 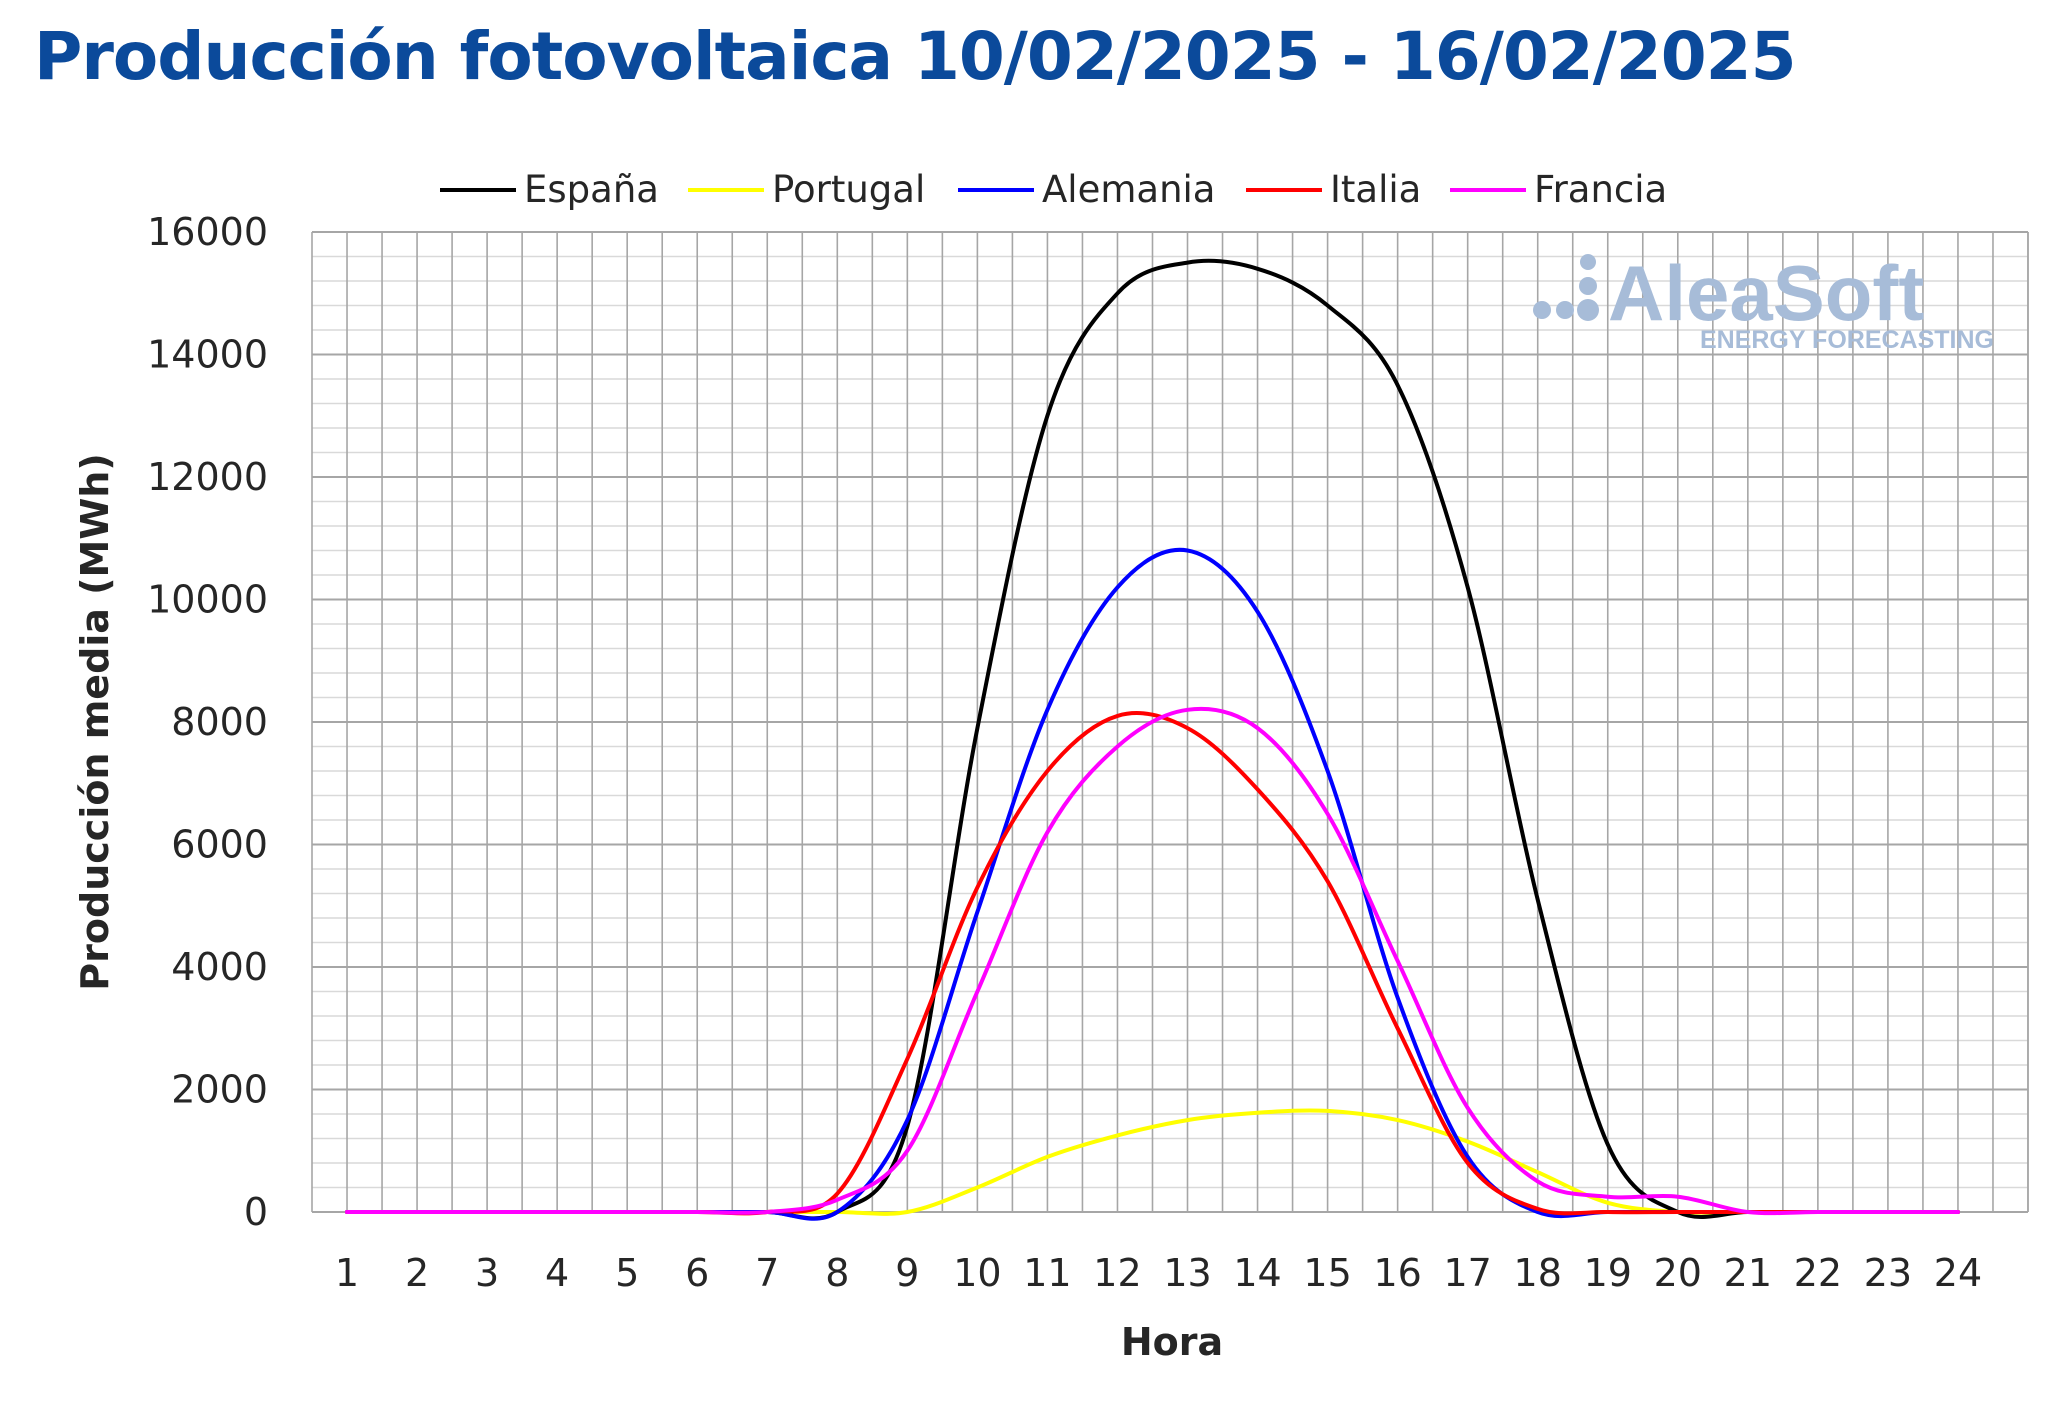 I want to click on x-tick-label: 1, so click(x=347, y=1273).